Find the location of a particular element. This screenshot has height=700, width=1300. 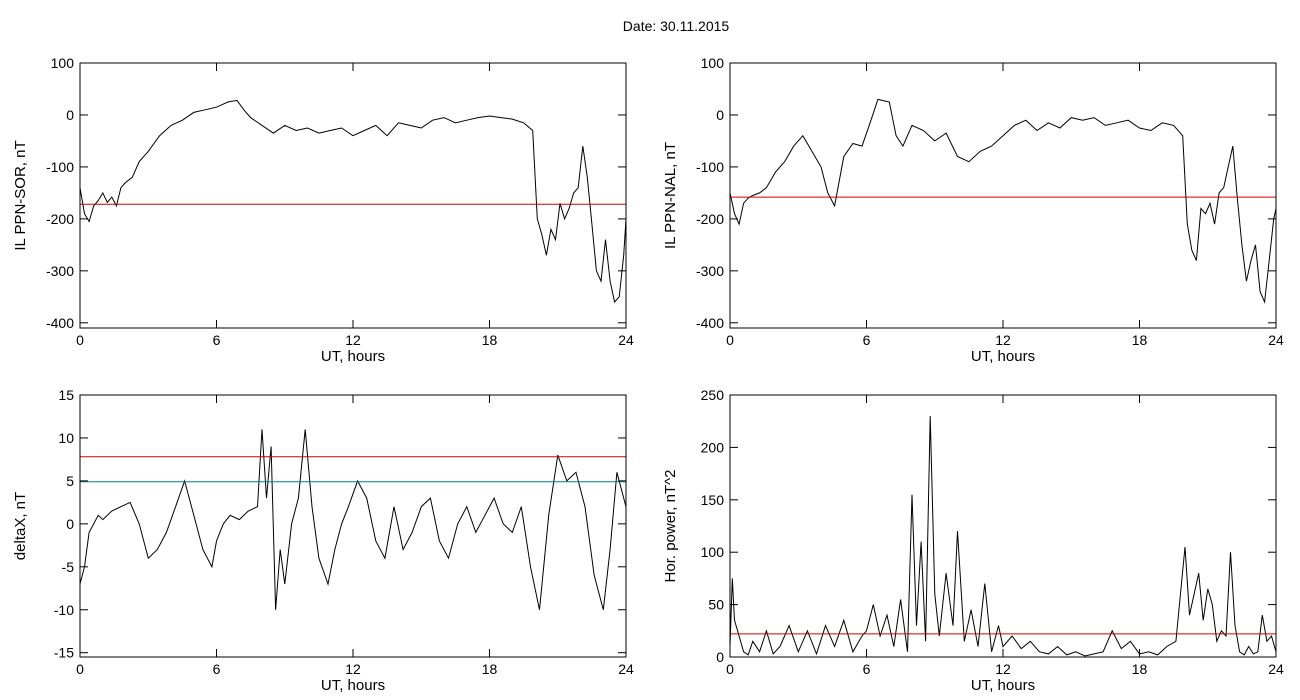

y-axis-label: IL PPN-NAL, nT is located at coordinates (670, 195).